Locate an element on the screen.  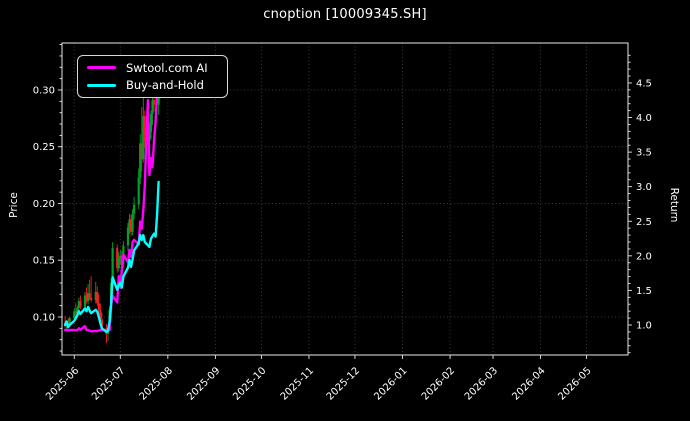
legend-swatch-buy-and-hold is located at coordinates (101, 85).